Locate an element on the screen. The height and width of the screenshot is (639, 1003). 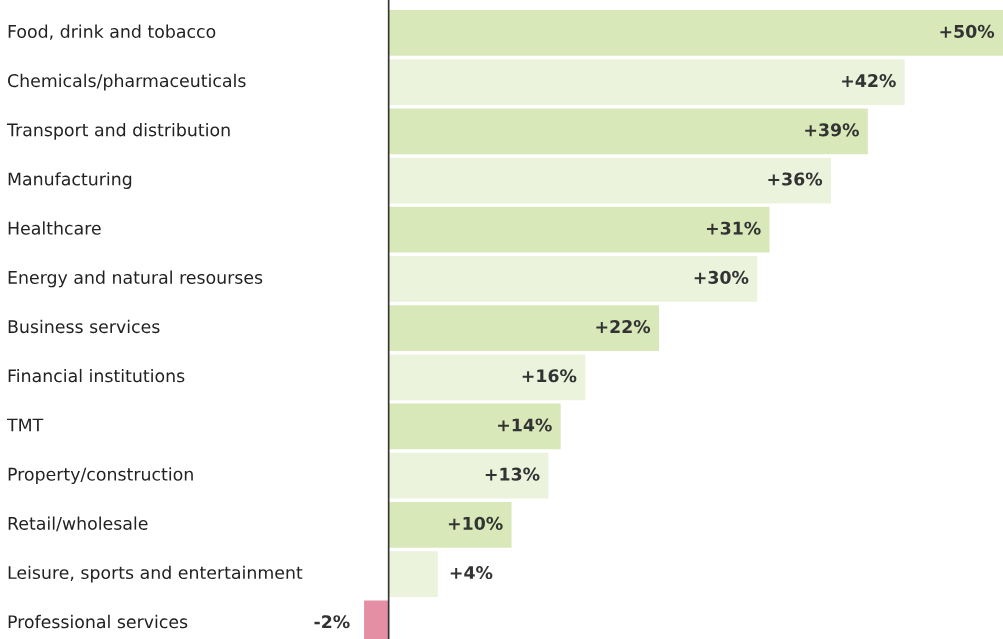
data-label: +16% is located at coordinates (549, 376).